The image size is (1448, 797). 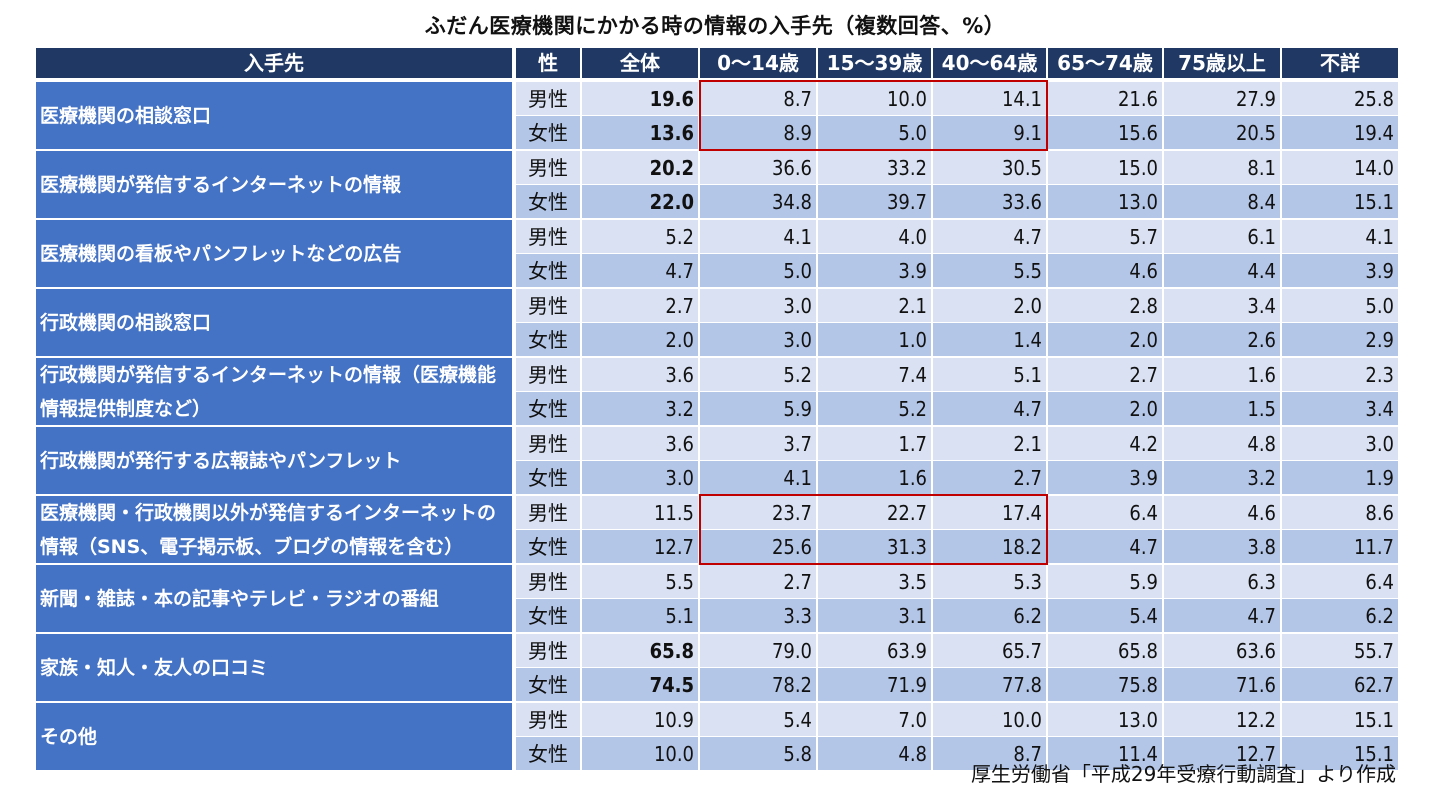 What do you see at coordinates (1105, 753) in the screenshot?
I see `data-cell: 11.4` at bounding box center [1105, 753].